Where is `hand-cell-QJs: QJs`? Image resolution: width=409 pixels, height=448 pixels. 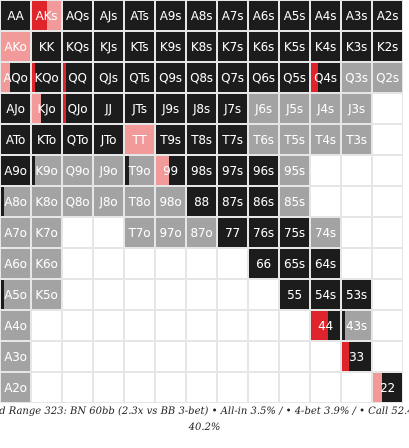
hand-cell-QJs: QJs is located at coordinates (108, 77).